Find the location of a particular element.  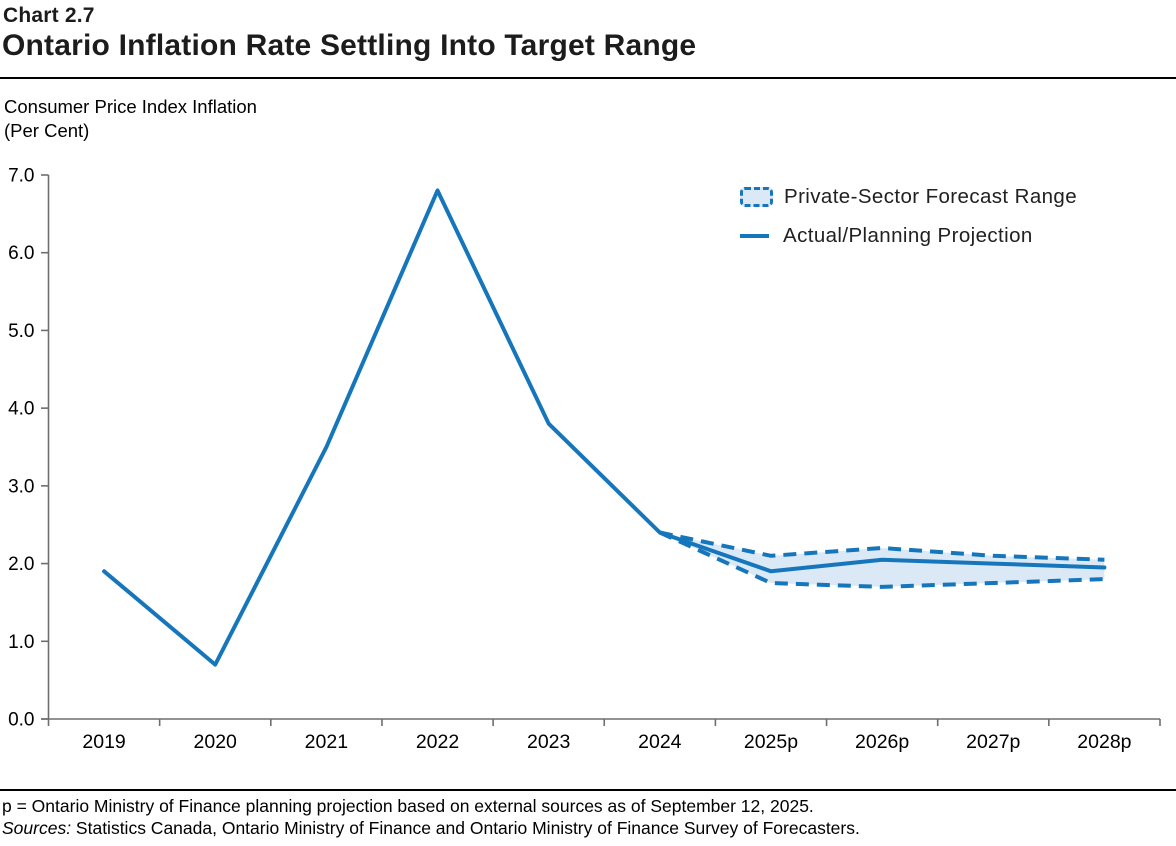

x-tick-label: 2026p is located at coordinates (882, 742).